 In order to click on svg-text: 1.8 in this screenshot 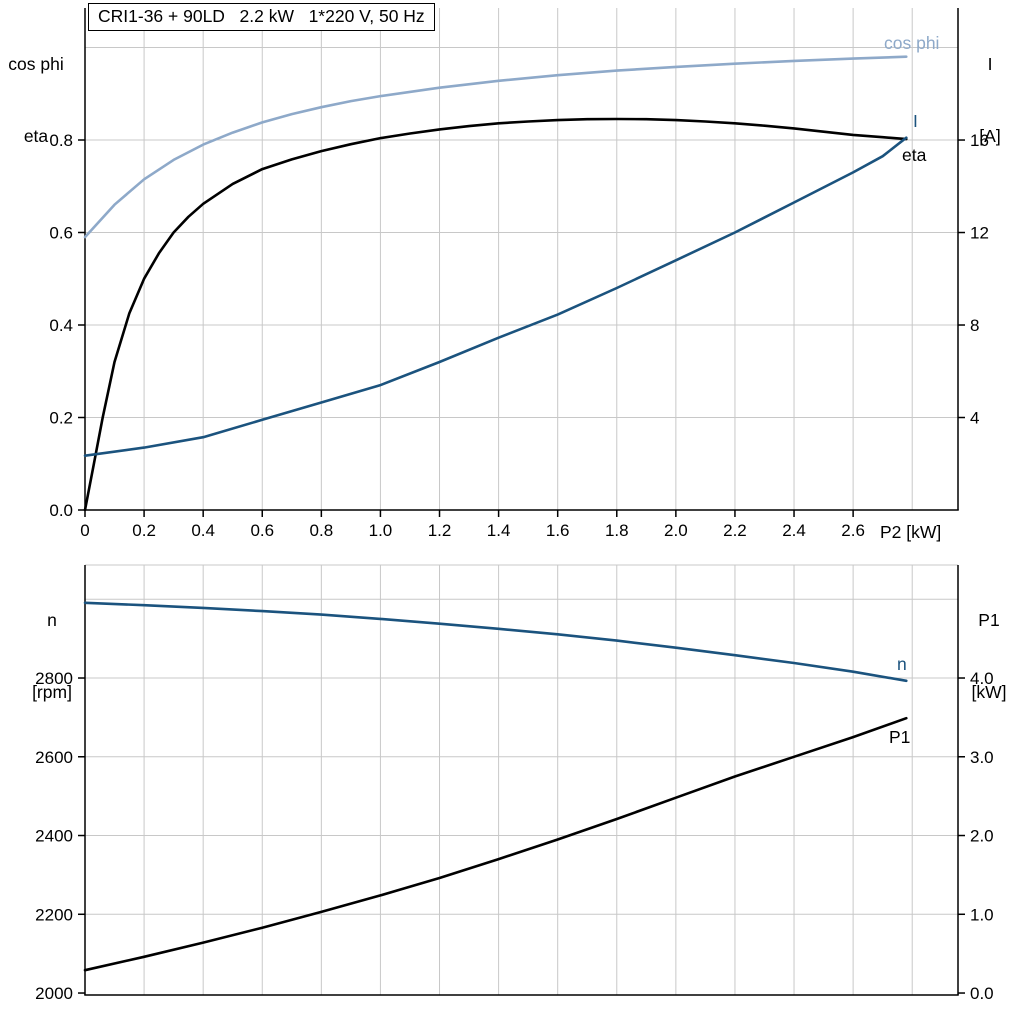, I will do `click(617, 530)`.